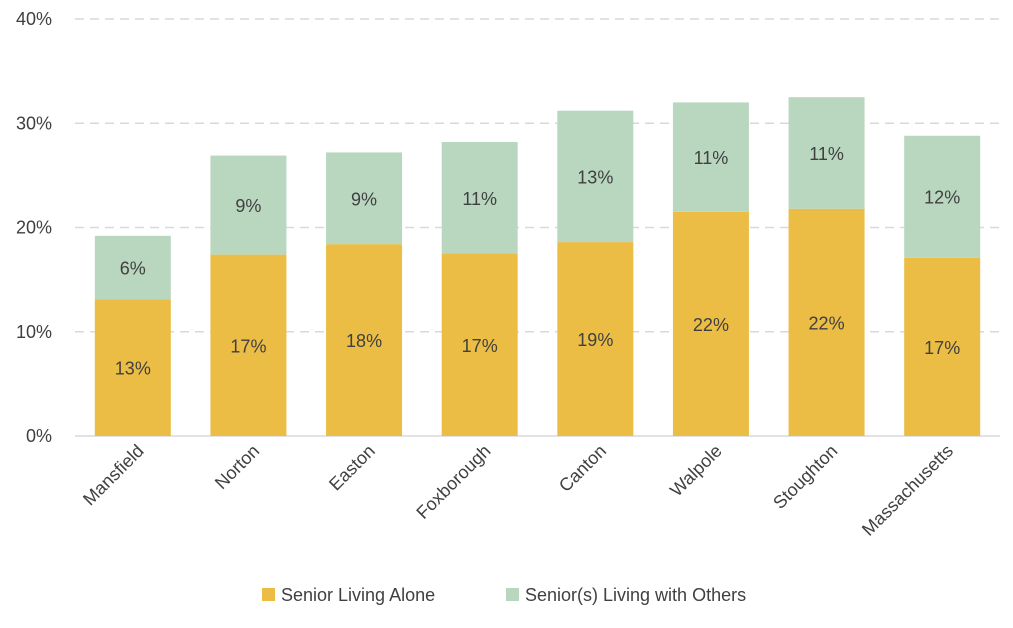 The image size is (1013, 628). What do you see at coordinates (805, 477) in the screenshot?
I see `x-category-label: Stoughton` at bounding box center [805, 477].